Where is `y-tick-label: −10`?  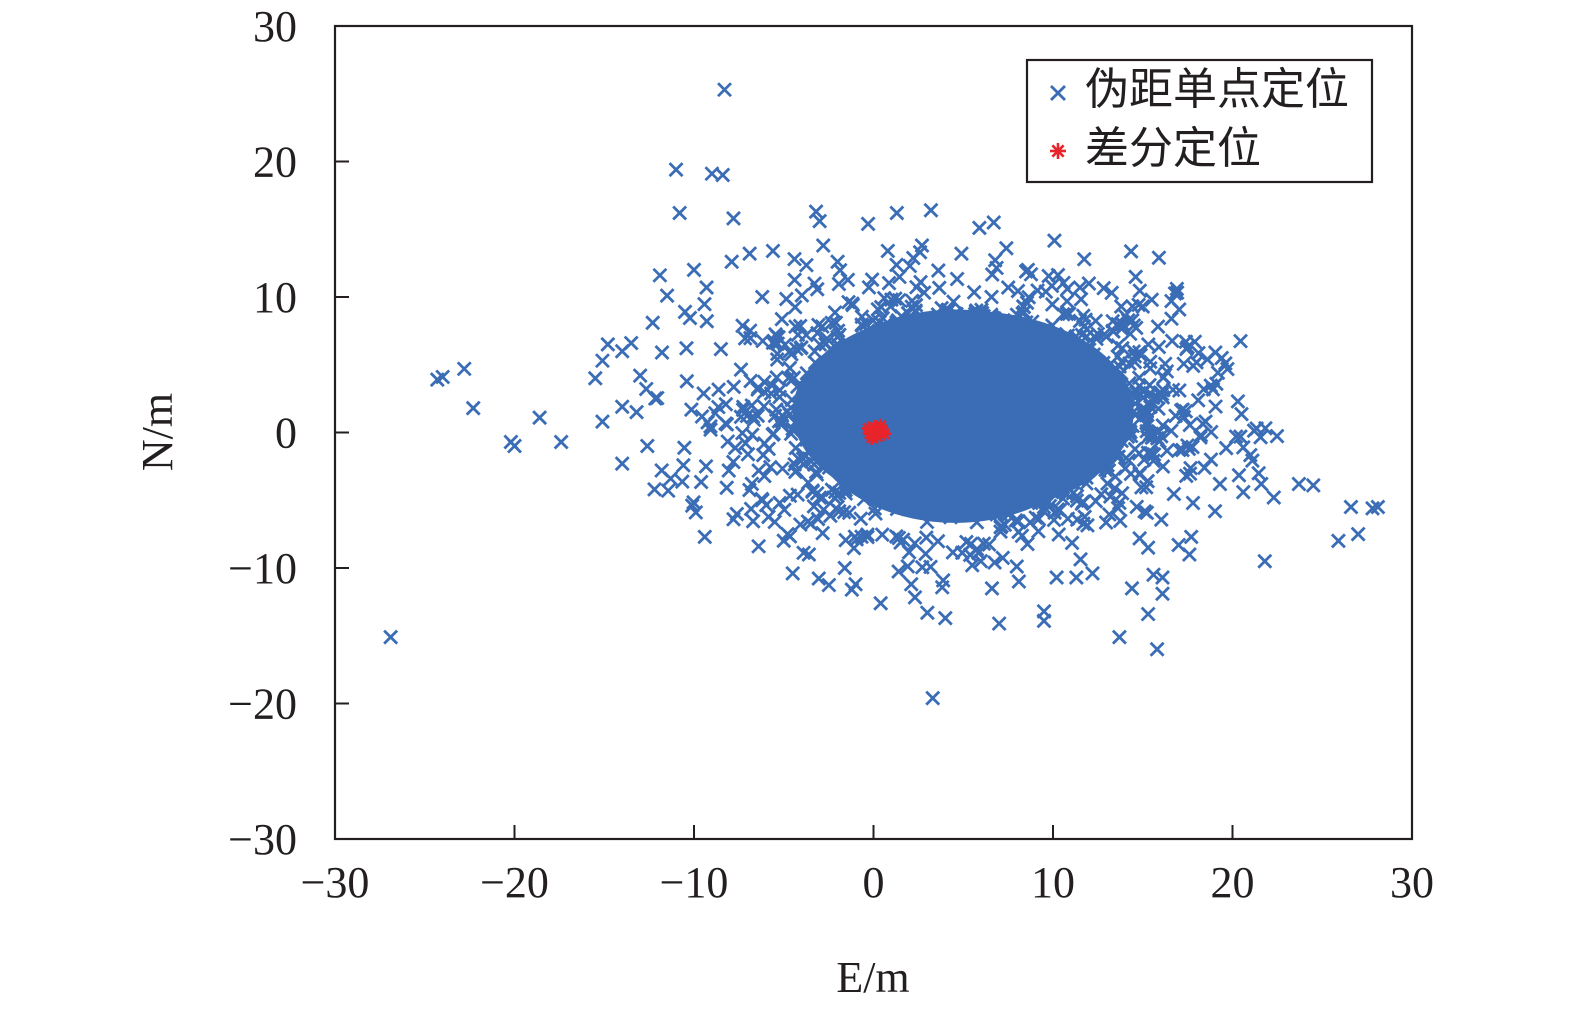 y-tick-label: −10 is located at coordinates (262, 568).